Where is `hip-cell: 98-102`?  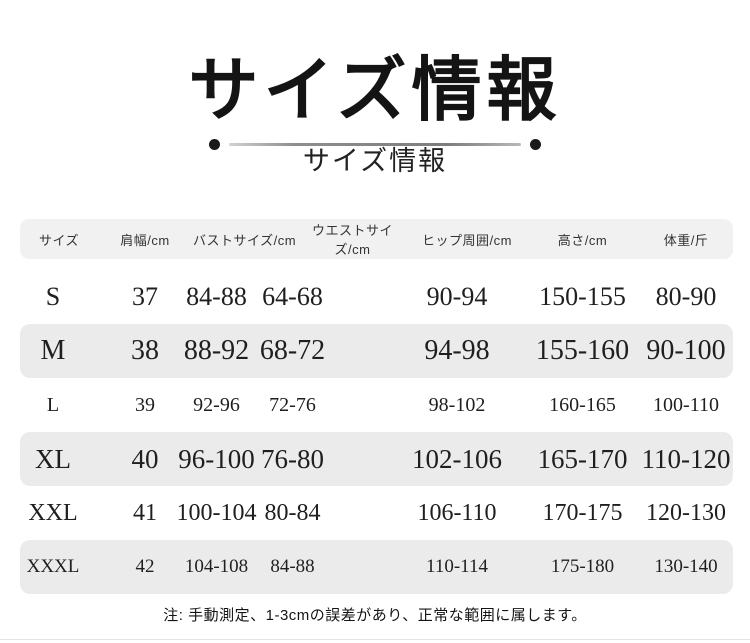
hip-cell: 98-102 is located at coordinates (457, 404).